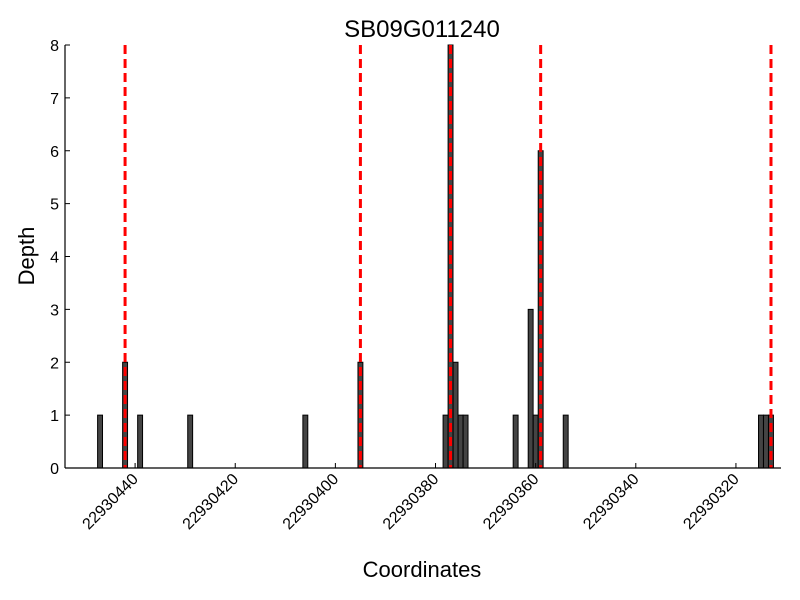 The image size is (800, 600). Describe the element at coordinates (54, 469) in the screenshot. I see `y-tick-label: 0` at that location.